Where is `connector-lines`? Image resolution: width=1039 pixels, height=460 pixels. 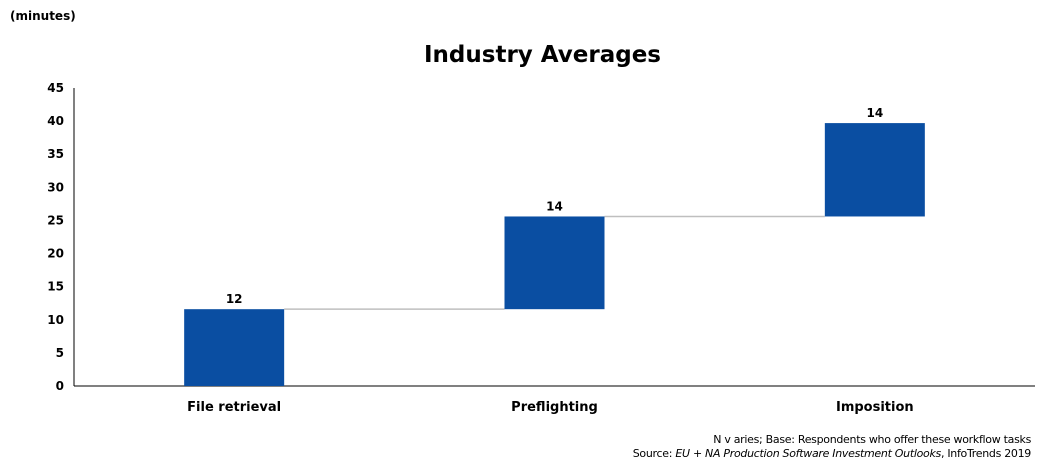
connector-lines is located at coordinates (554, 262).